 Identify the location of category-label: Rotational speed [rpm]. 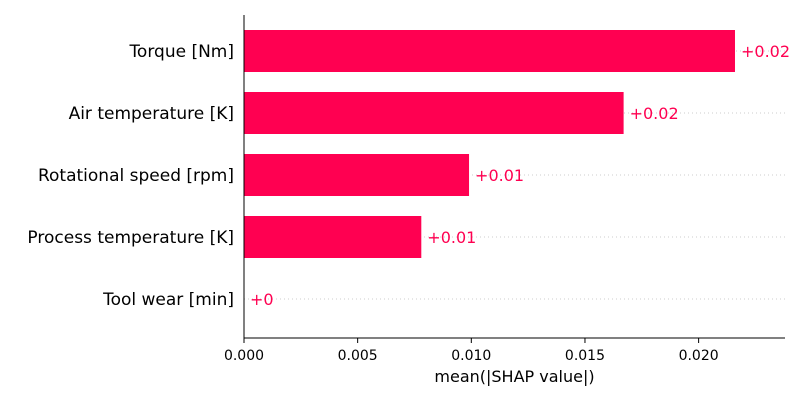
(136, 176).